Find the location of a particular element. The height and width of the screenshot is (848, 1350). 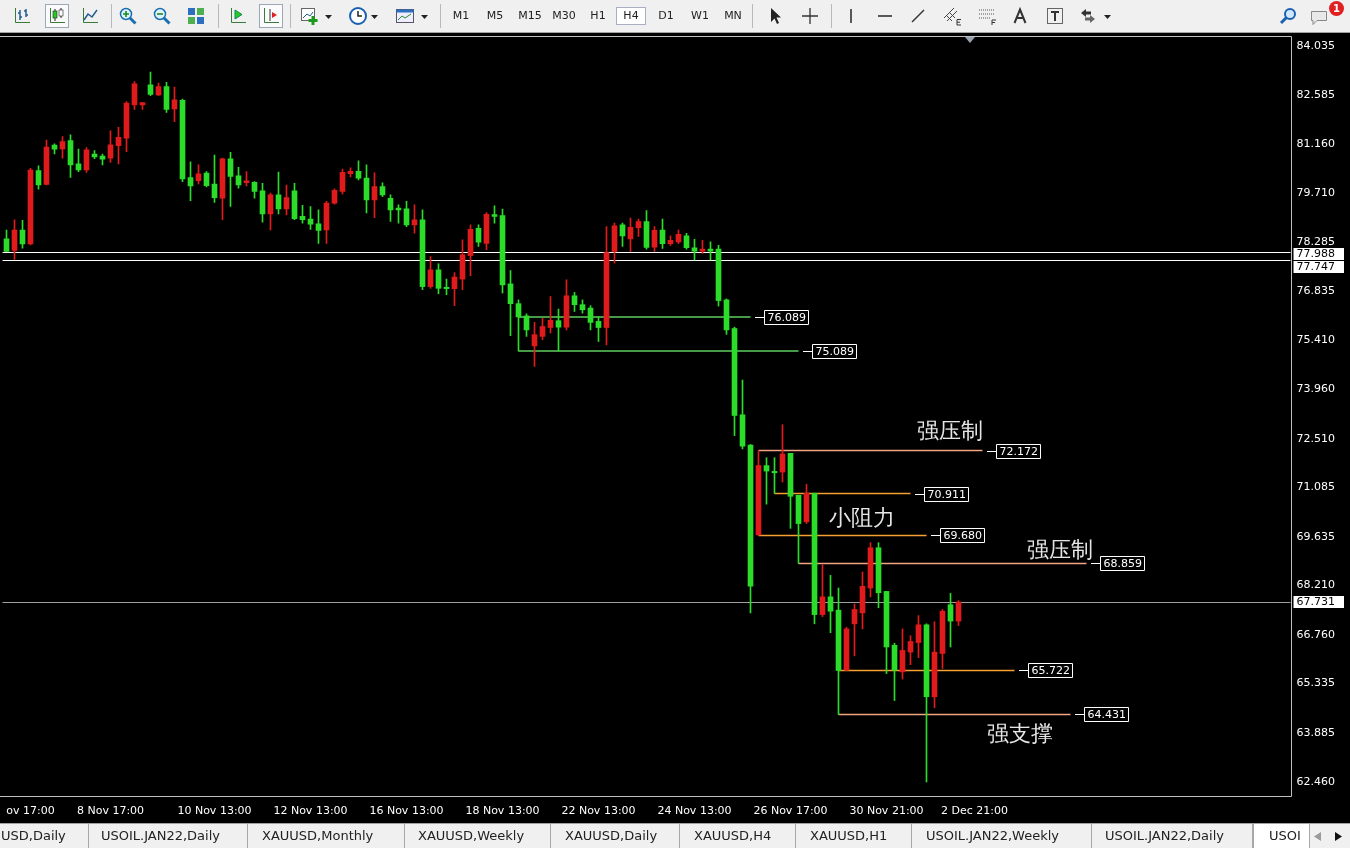

y-tick-label: 78.285 is located at coordinates (1315, 241).